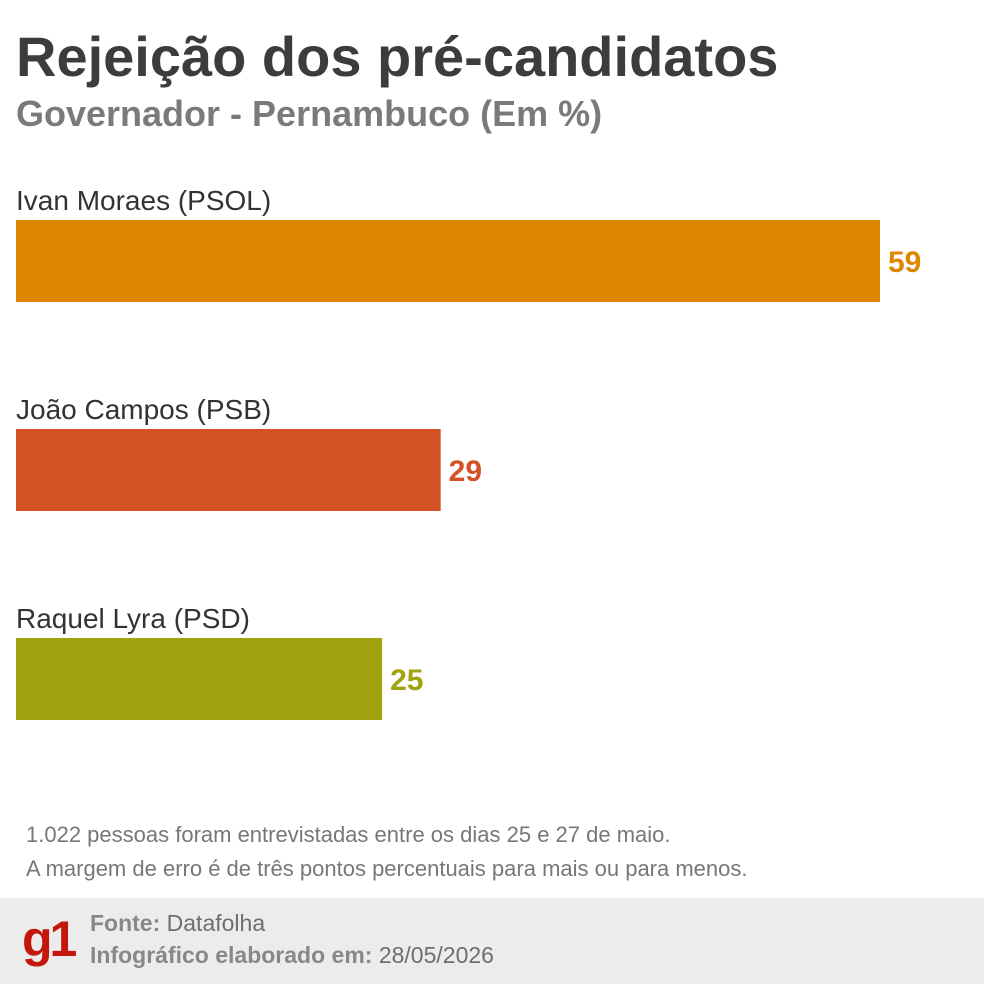 The height and width of the screenshot is (984, 984). Describe the element at coordinates (406, 680) in the screenshot. I see `value-label: 25` at that location.